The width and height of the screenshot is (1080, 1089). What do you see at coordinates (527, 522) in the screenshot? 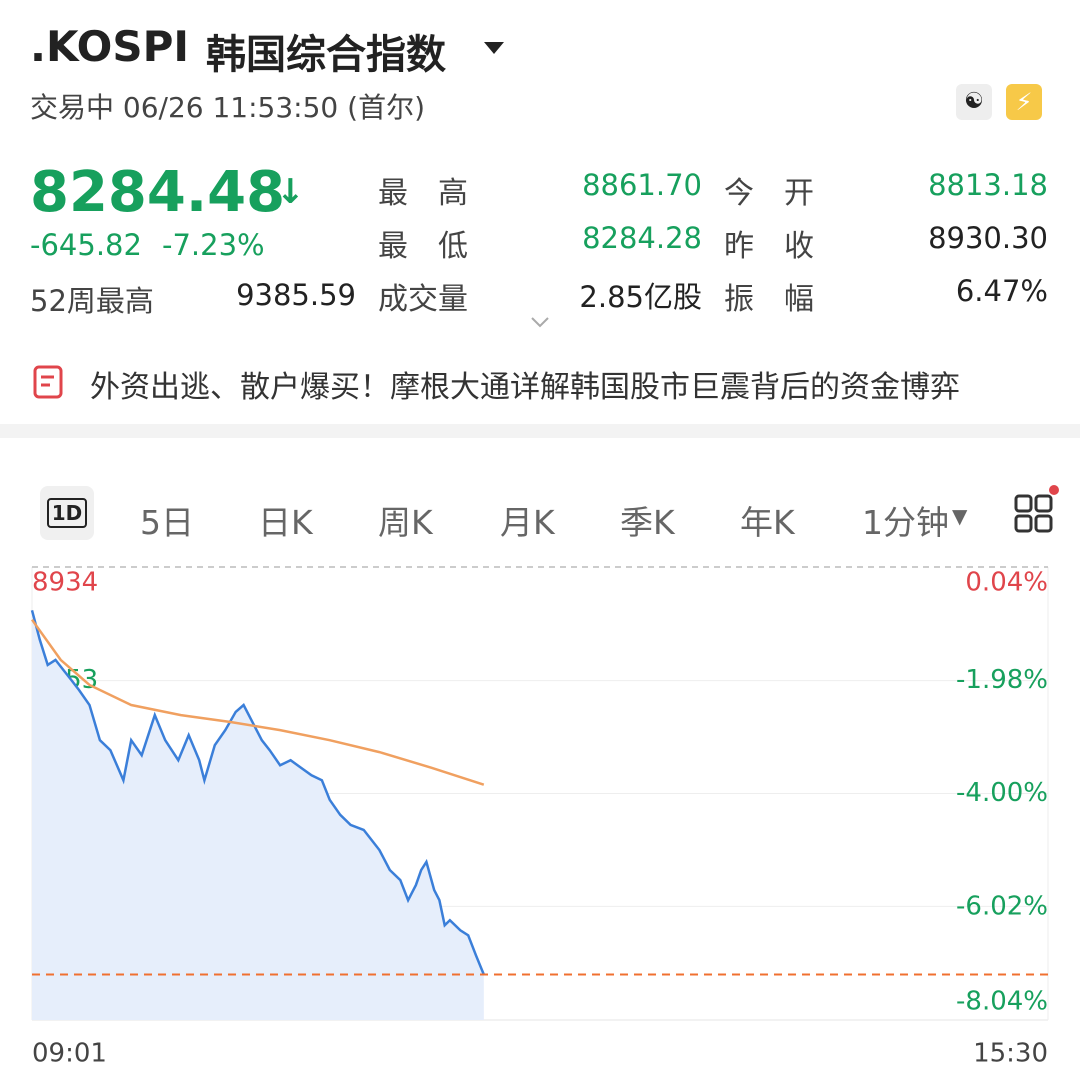
I see `tab: 月K` at bounding box center [527, 522].